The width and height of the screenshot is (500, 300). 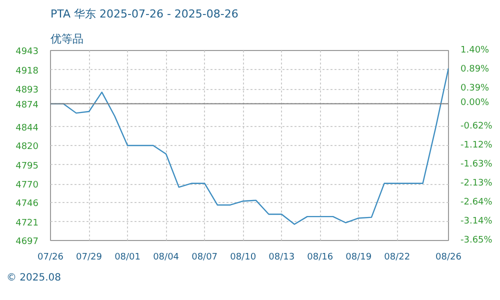 What do you see at coordinates (27, 105) in the screenshot?
I see `y-tick-label: 4874` at bounding box center [27, 105].